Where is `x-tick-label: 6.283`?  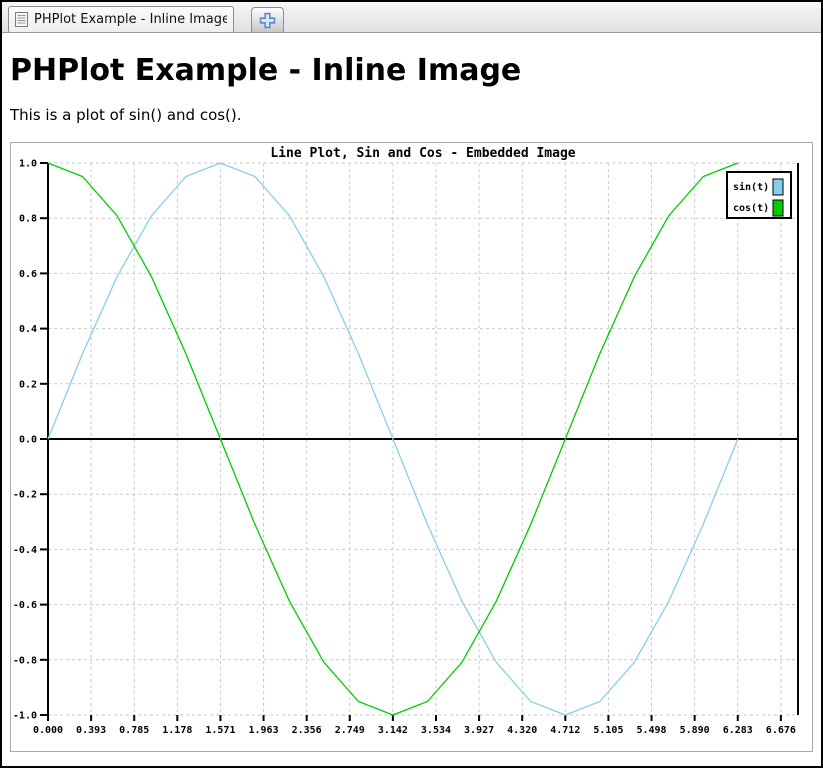 x-tick-label: 6.283 is located at coordinates (738, 730).